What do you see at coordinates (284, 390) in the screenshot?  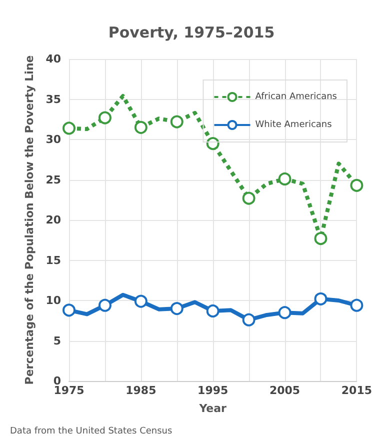 I see `x-tick-label: 2005` at bounding box center [284, 390].